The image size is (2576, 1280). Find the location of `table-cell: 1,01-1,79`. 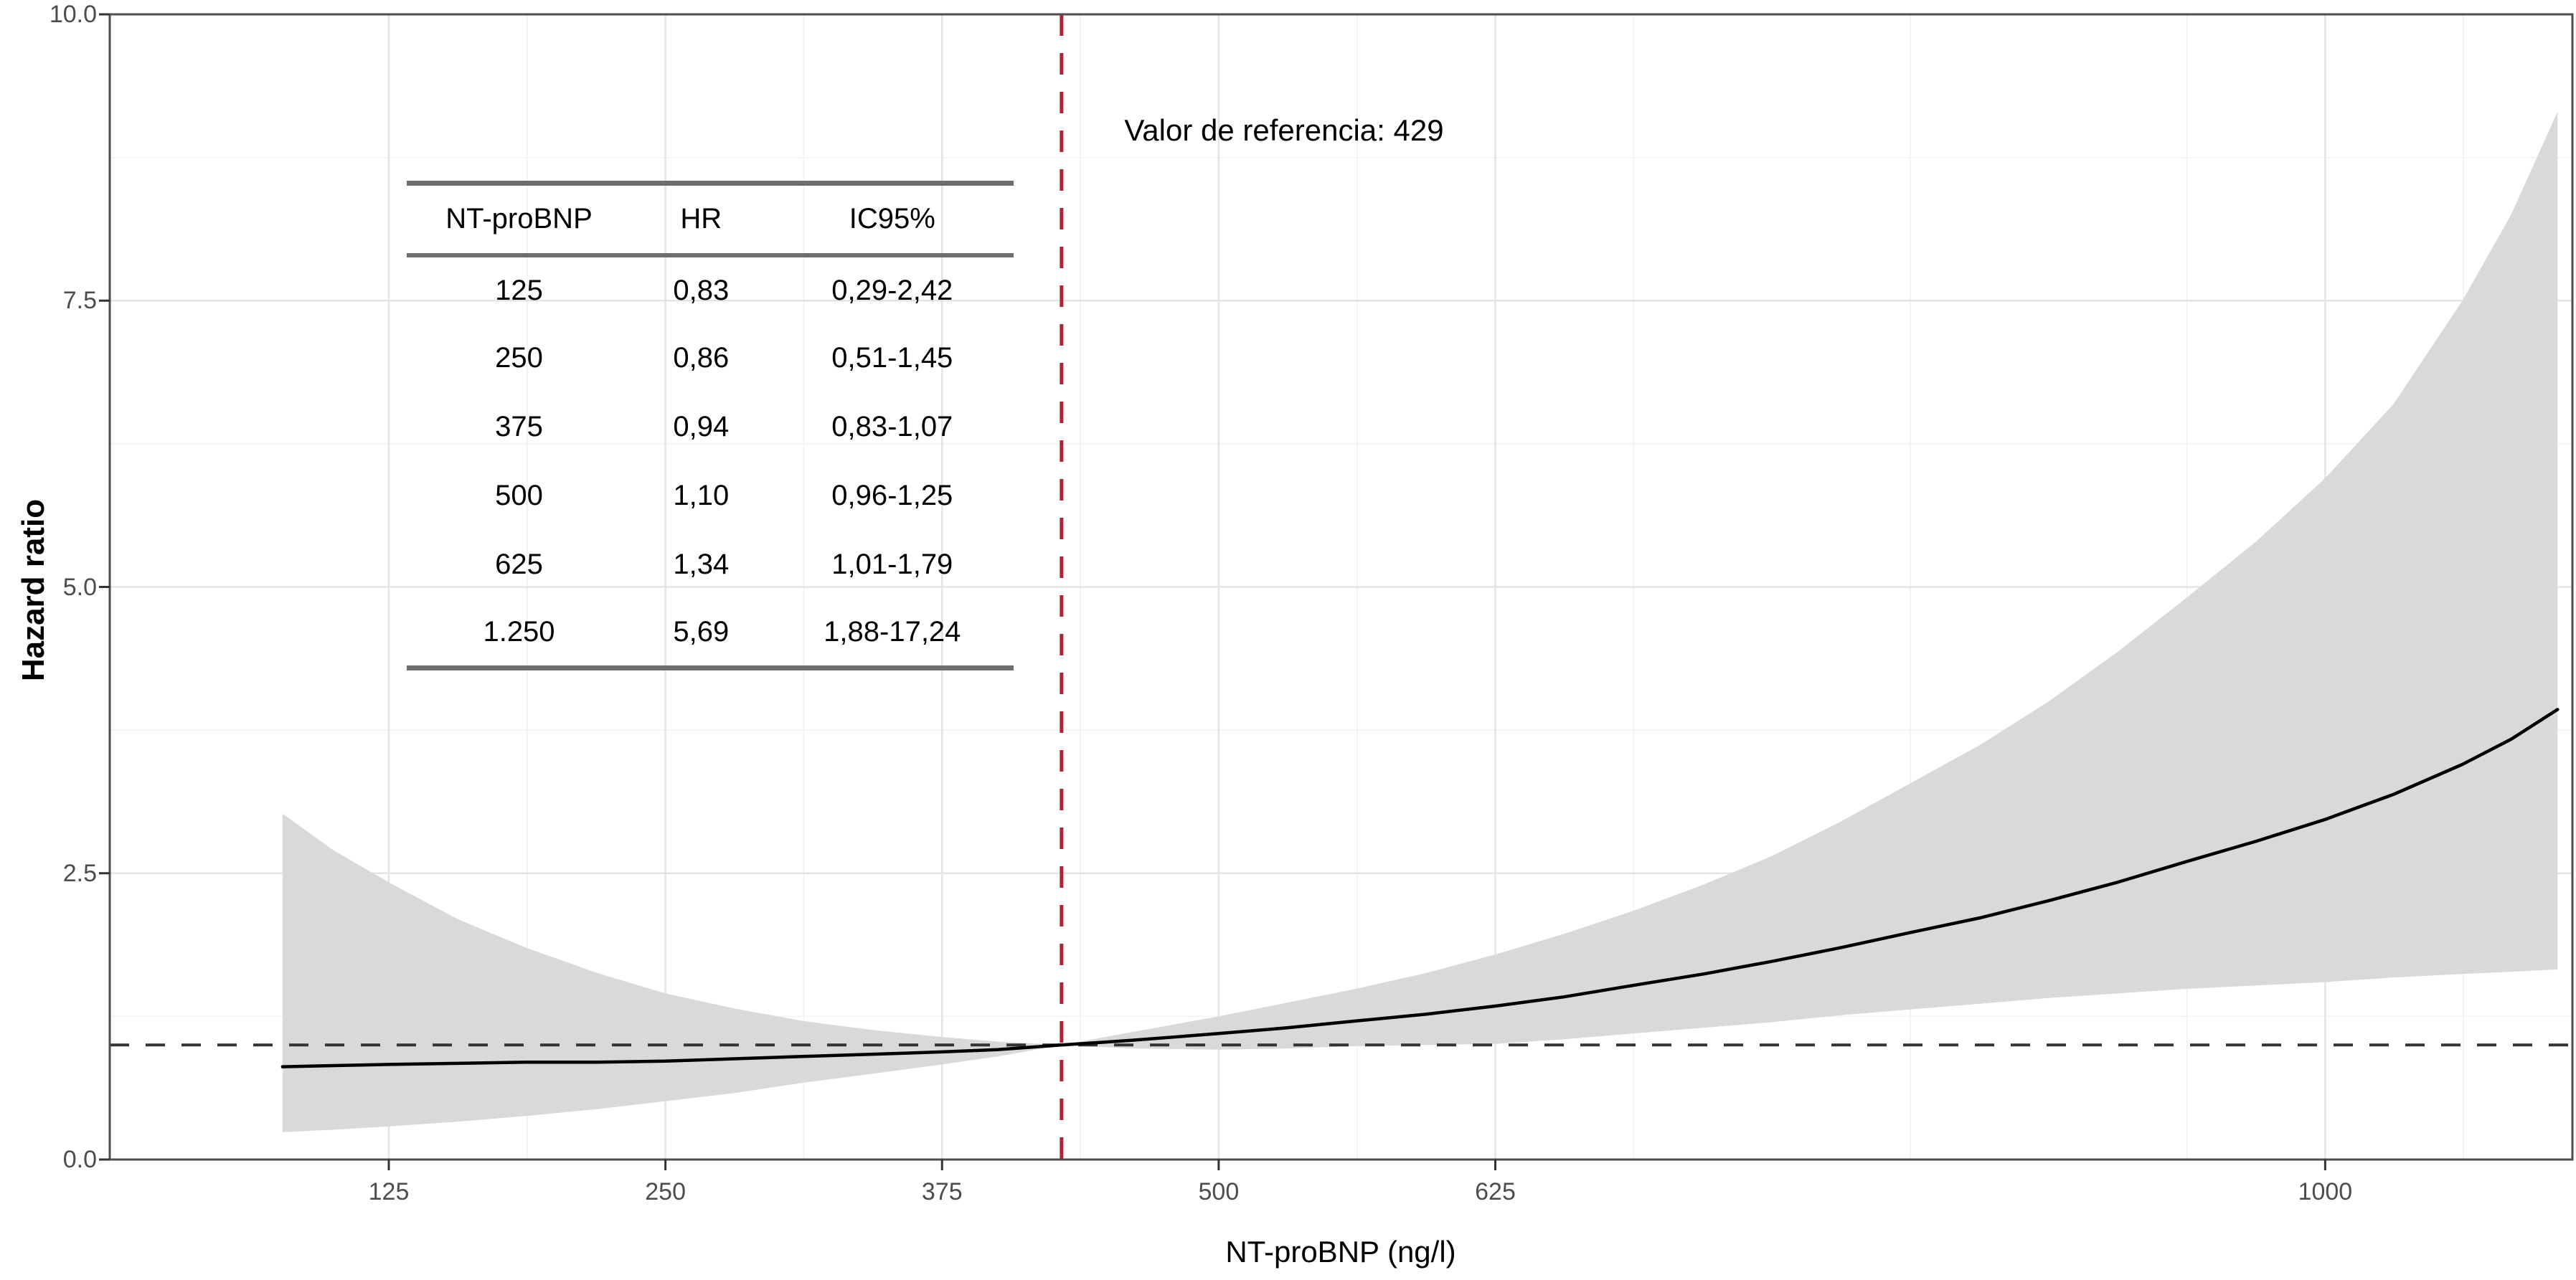

table-cell: 1,01-1,79 is located at coordinates (892, 564).